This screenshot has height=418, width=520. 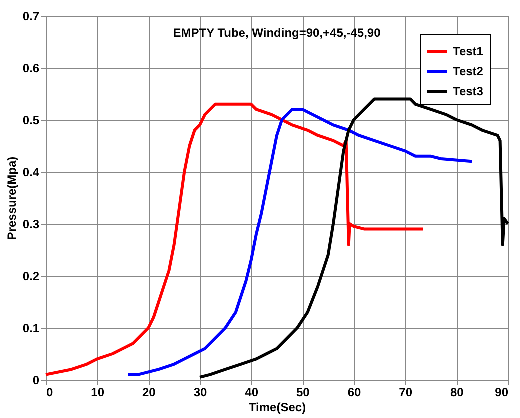 I want to click on x-tick-label: 0, so click(x=50, y=393).